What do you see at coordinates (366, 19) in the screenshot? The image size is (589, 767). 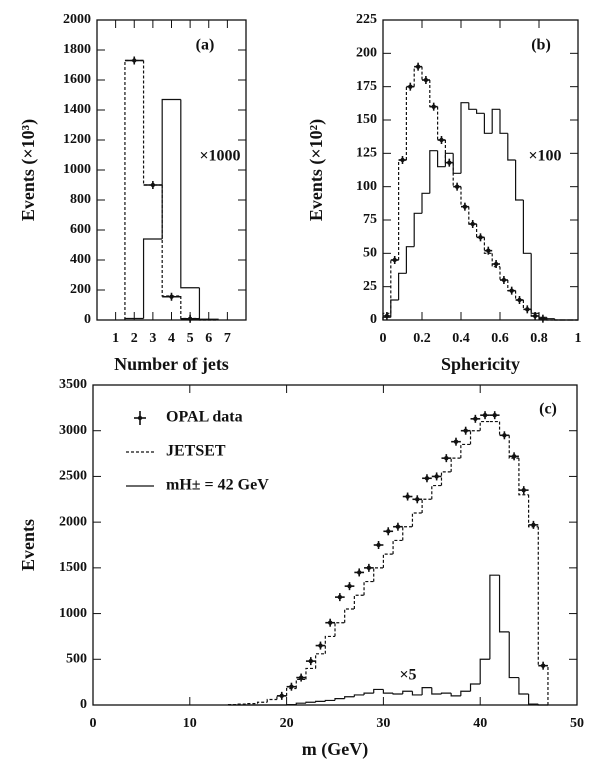 I see `y-tick-label: 225` at bounding box center [366, 19].